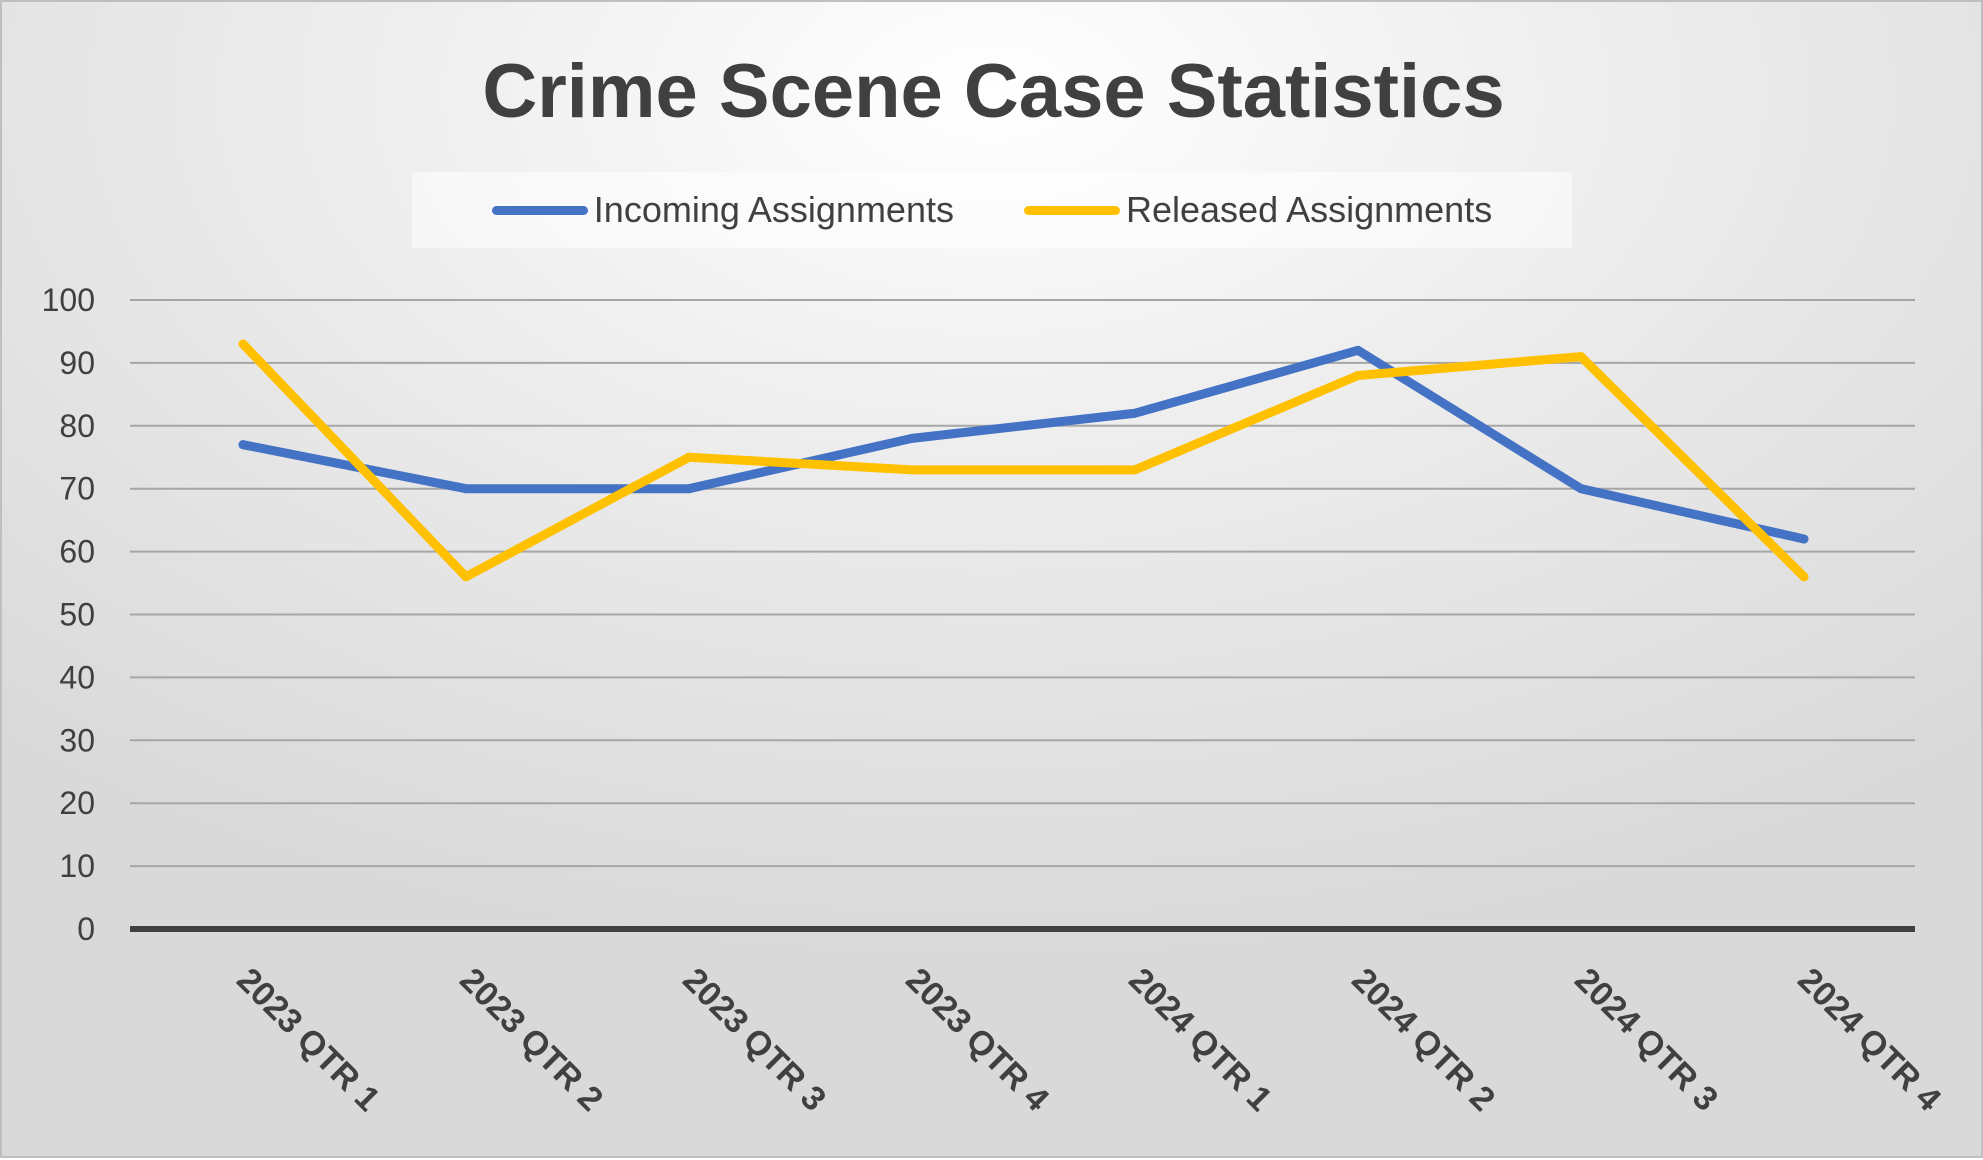  I want to click on legend-entry-released: Released Assignments, so click(1258, 210).